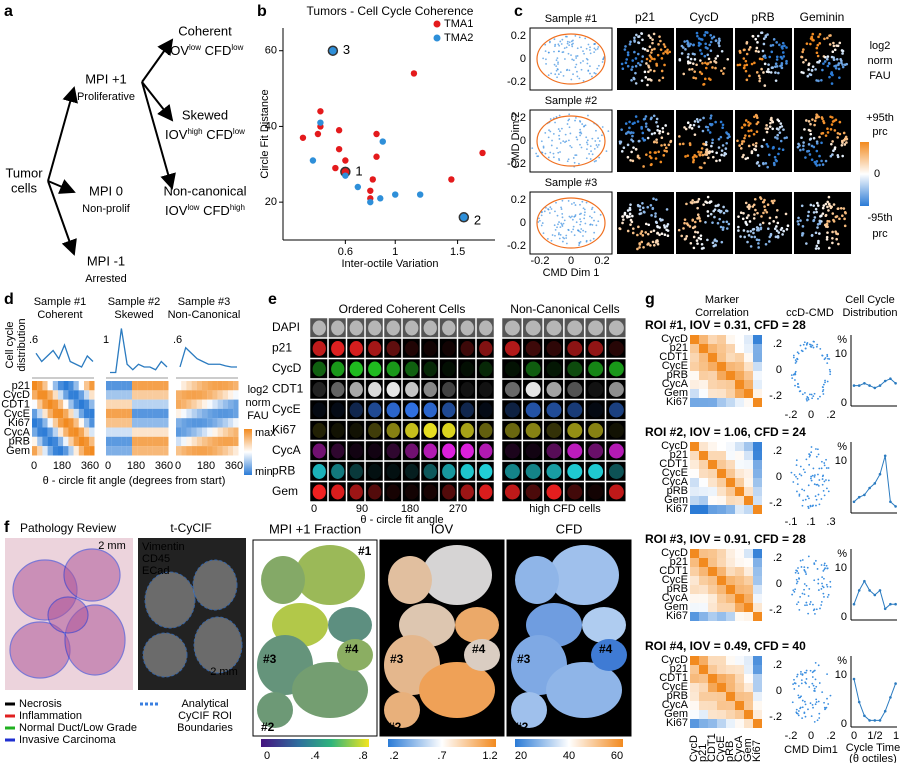  I want to click on sample-label: Sample #1, so click(60, 302).